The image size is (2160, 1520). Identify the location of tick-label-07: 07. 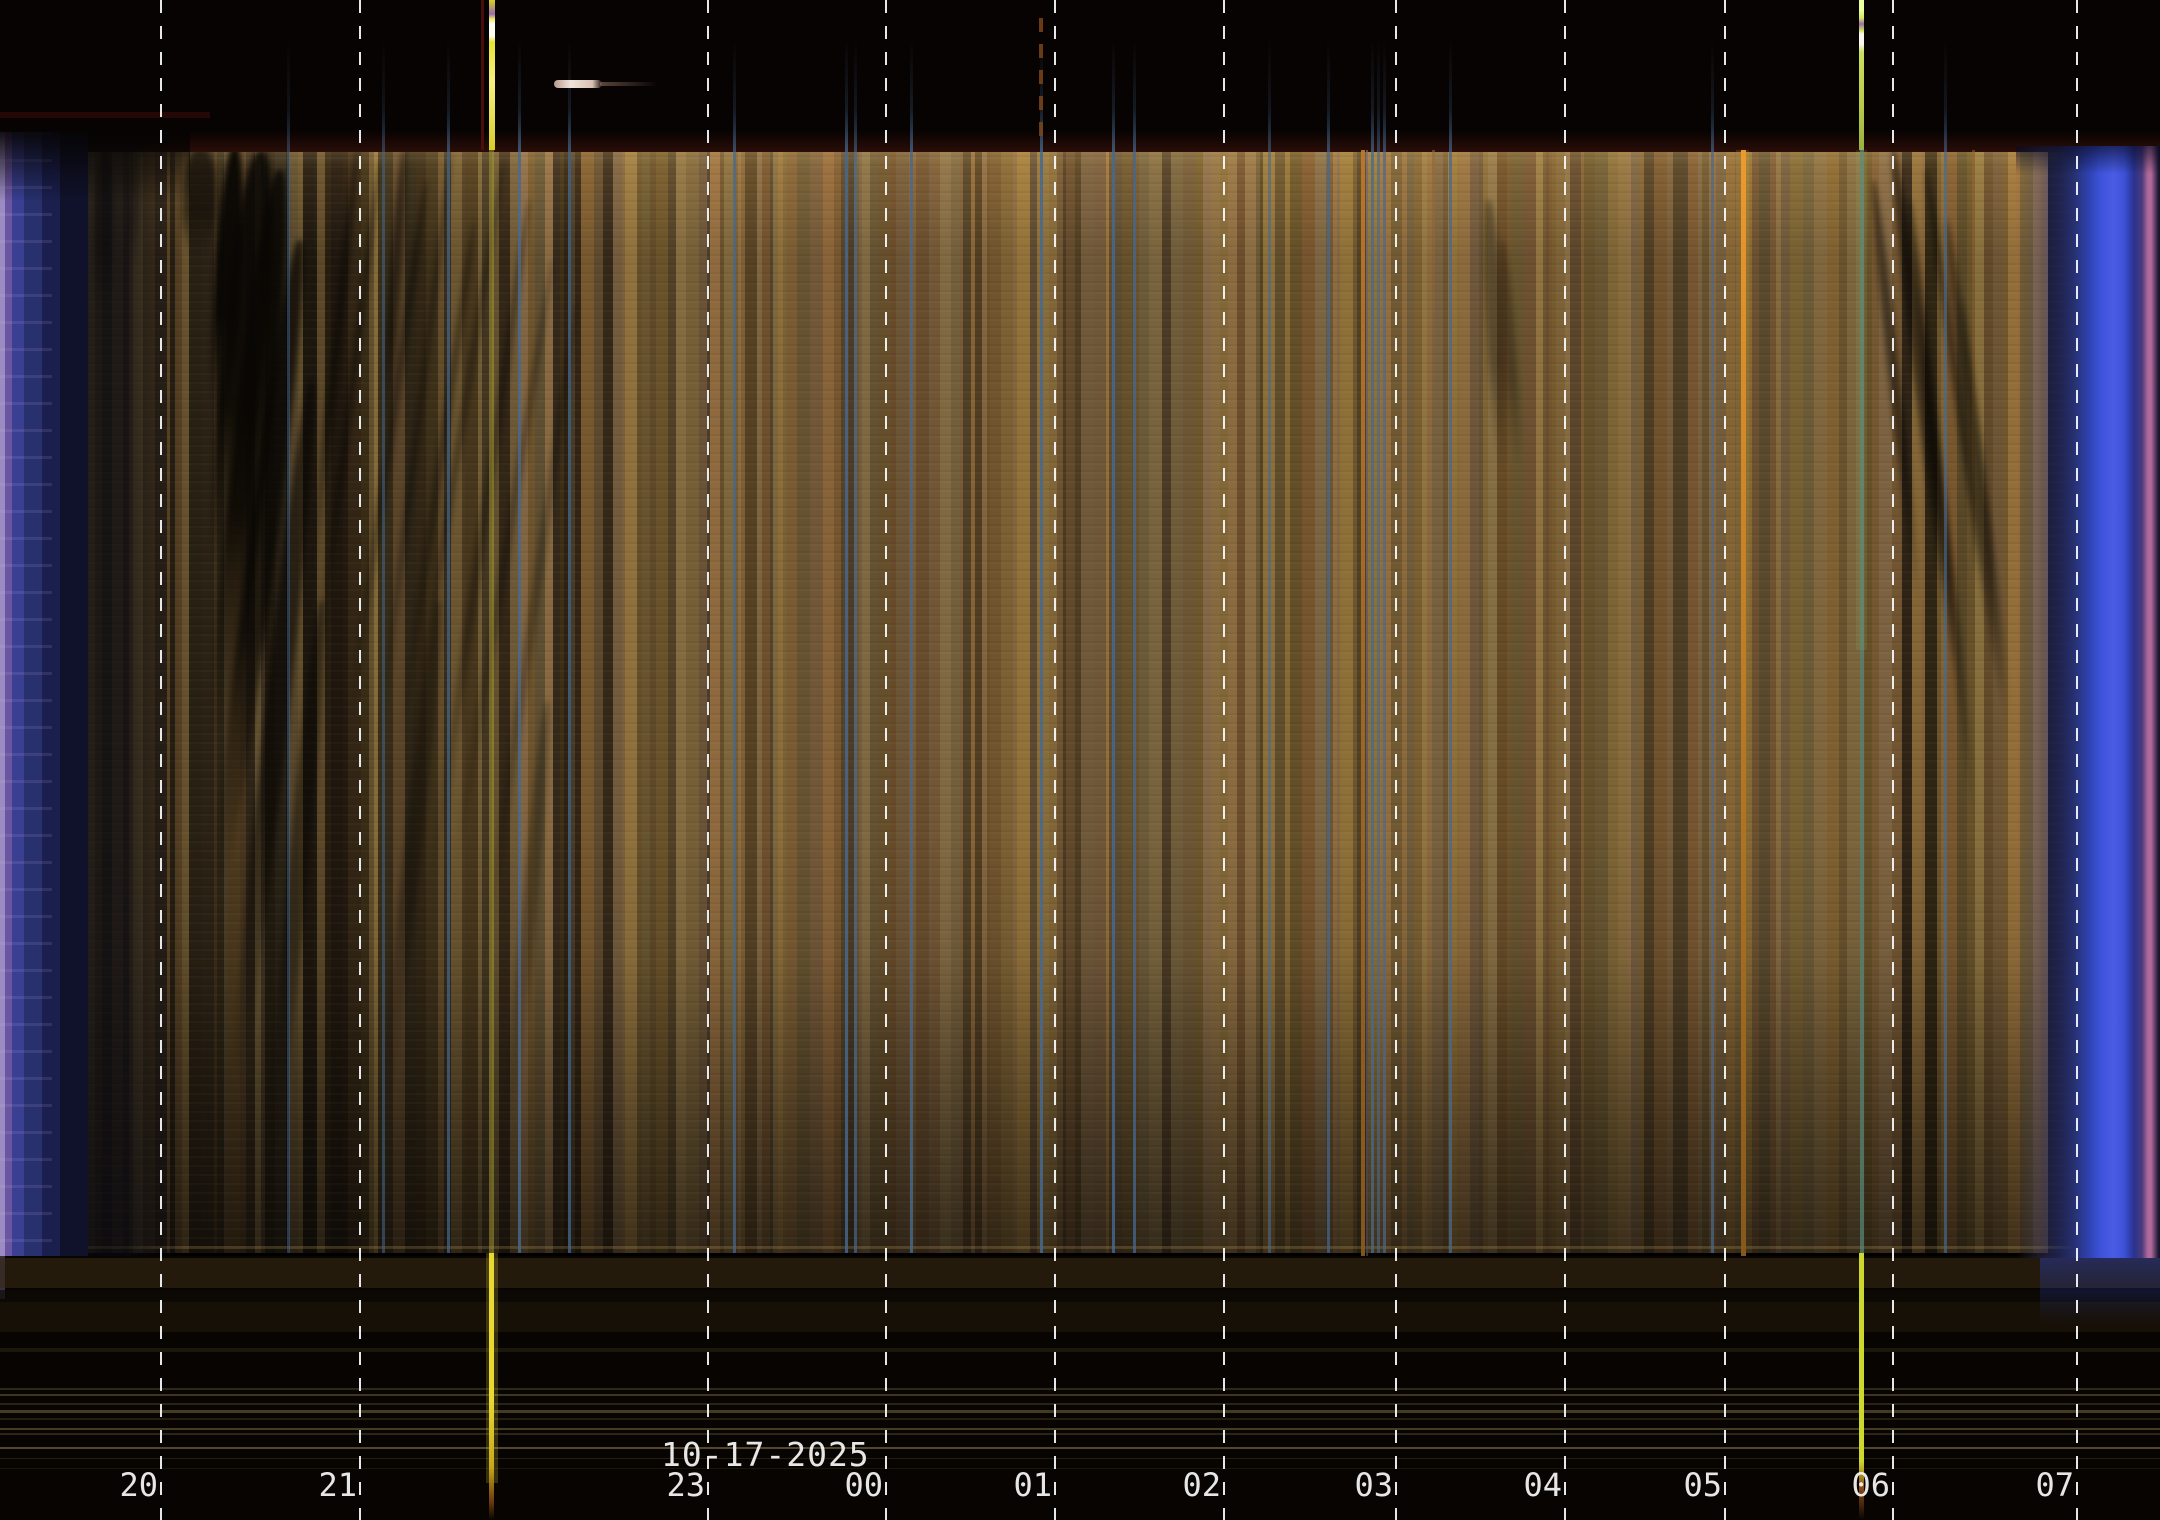
(2054, 1485).